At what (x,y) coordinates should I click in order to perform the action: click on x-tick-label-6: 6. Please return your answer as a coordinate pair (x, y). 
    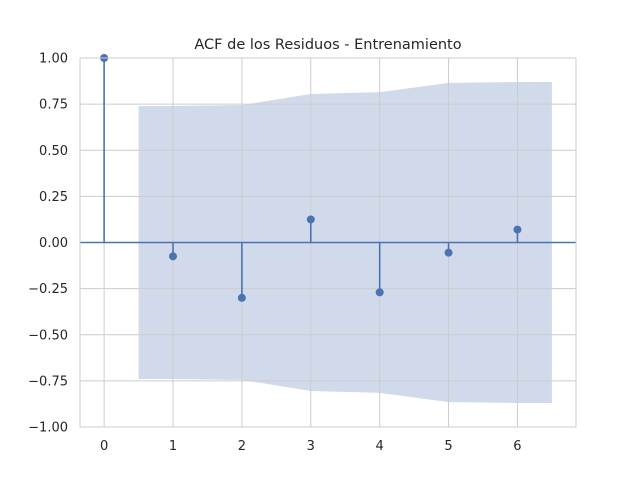
    Looking at the image, I should click on (517, 446).